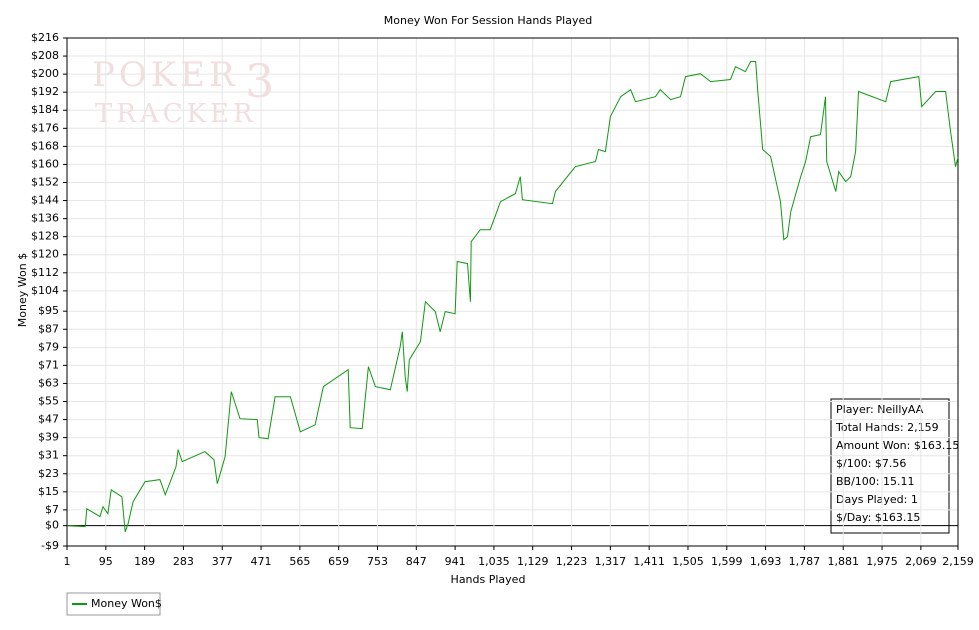  I want to click on x-tick-label: 471, so click(261, 561).